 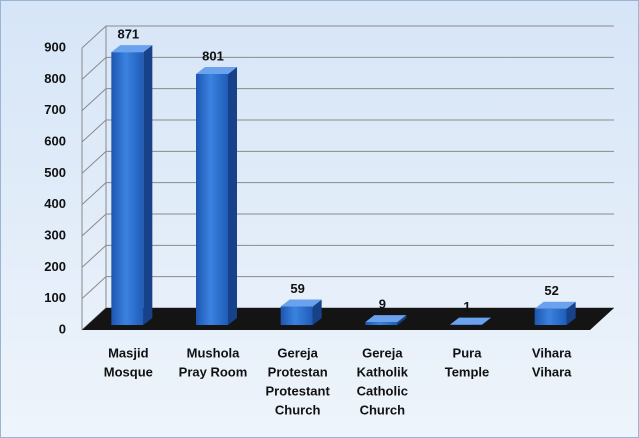 What do you see at coordinates (55, 297) in the screenshot?
I see `y-tick-label: 100` at bounding box center [55, 297].